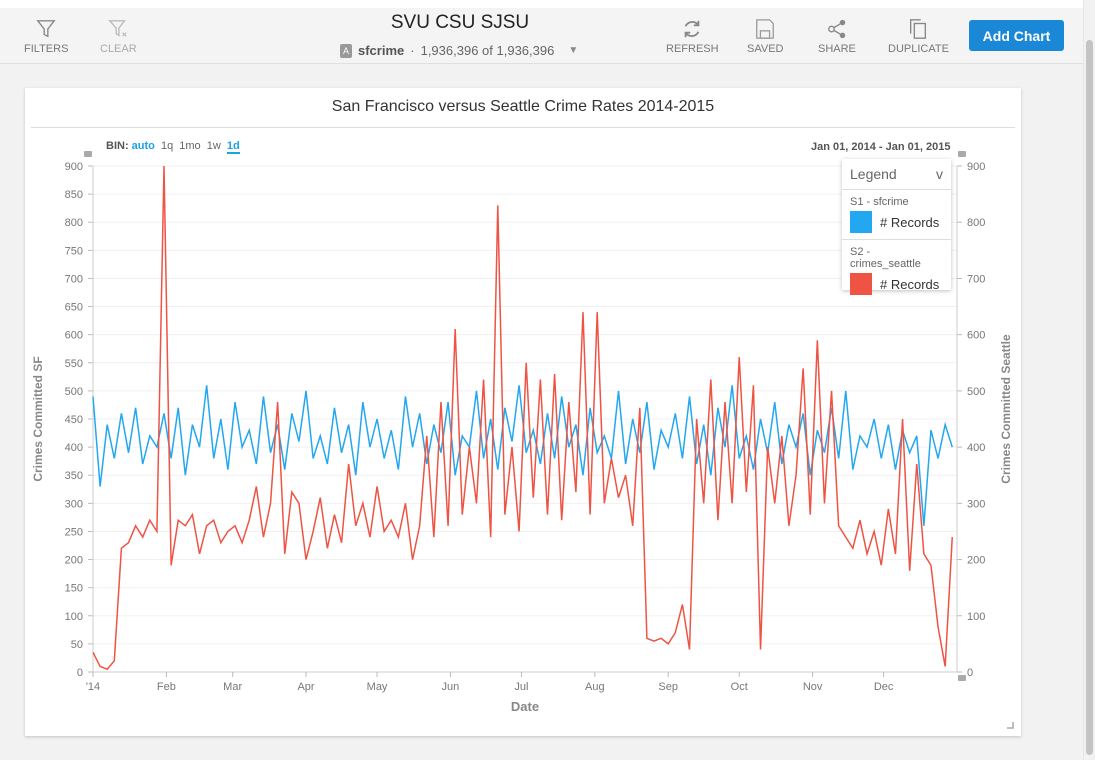  What do you see at coordinates (813, 687) in the screenshot?
I see `x-tick-label: Nov` at bounding box center [813, 687].